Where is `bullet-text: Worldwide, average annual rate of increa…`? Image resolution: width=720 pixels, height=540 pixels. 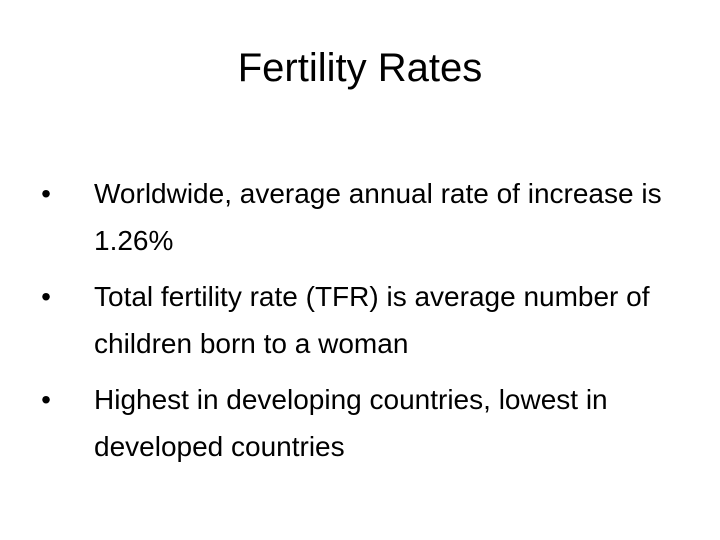
bullet-text: Worldwide, average annual rate of increa… is located at coordinates (378, 217).